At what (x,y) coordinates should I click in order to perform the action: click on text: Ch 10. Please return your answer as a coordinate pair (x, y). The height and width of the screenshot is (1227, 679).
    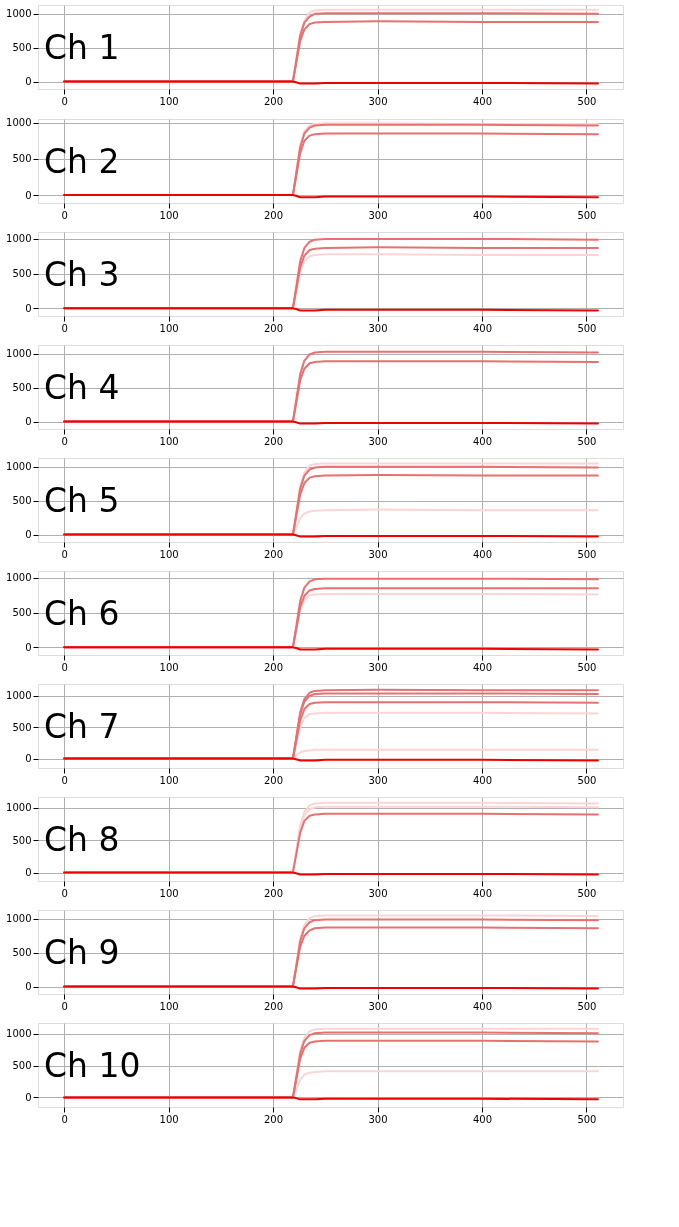
    Looking at the image, I should click on (92, 1065).